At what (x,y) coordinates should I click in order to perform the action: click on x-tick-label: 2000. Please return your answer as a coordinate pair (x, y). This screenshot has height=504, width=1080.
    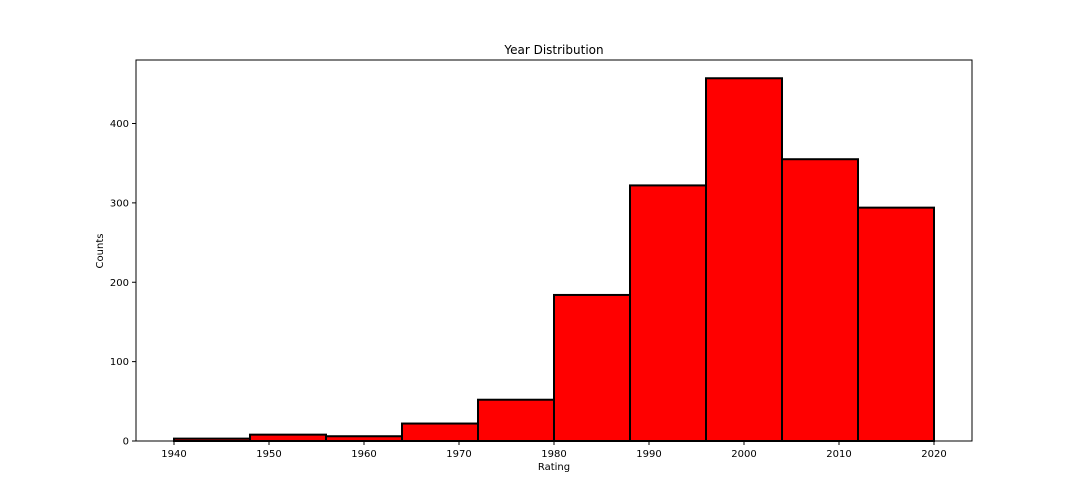
    Looking at the image, I should click on (743, 454).